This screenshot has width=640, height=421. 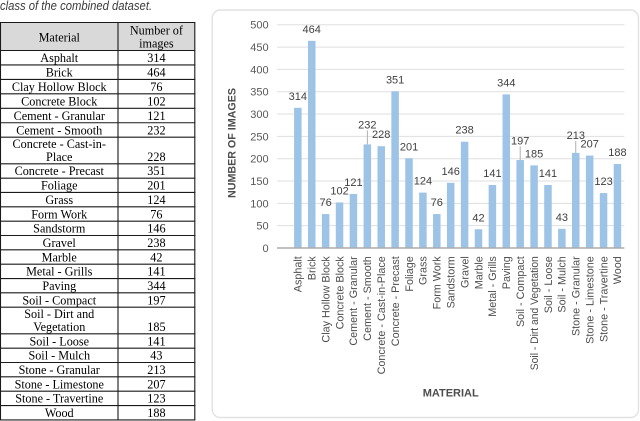 What do you see at coordinates (265, 249) in the screenshot?
I see `svg-text: 0` at bounding box center [265, 249].